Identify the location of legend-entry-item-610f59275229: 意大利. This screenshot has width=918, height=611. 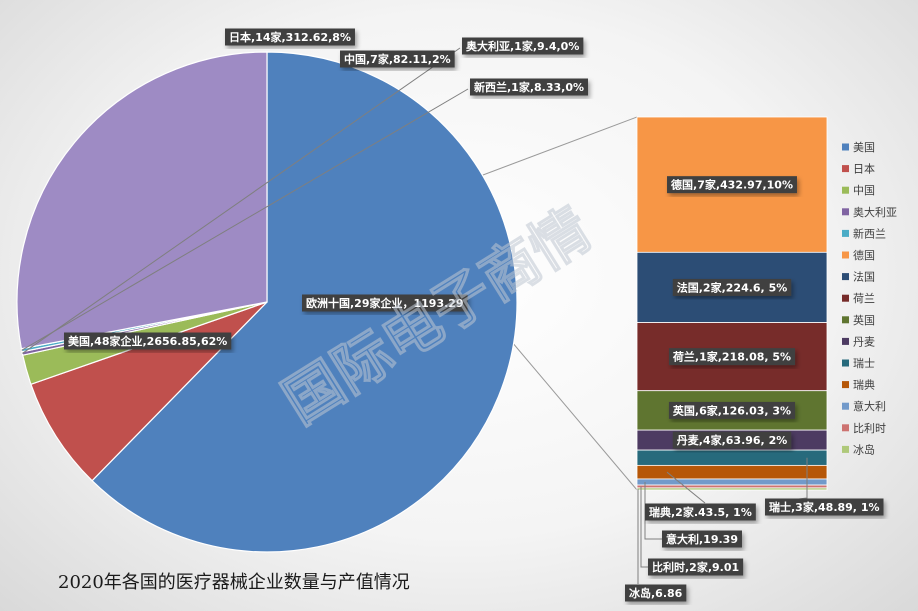
(864, 406).